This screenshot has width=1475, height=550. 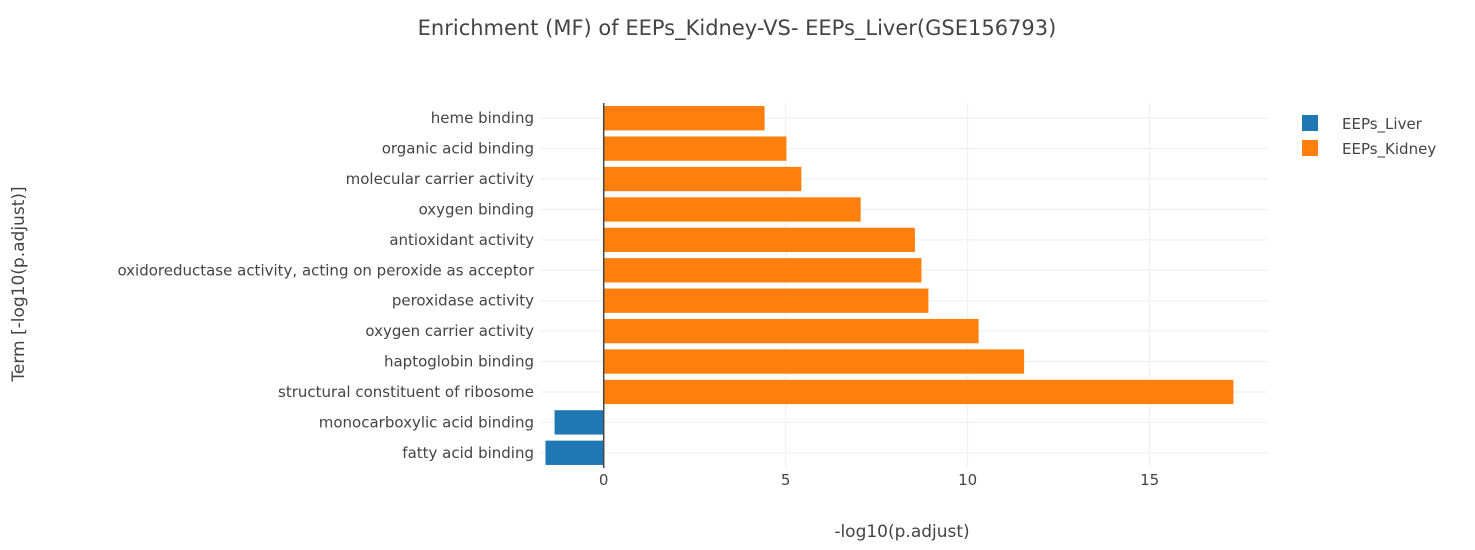 What do you see at coordinates (901, 532) in the screenshot?
I see `x-axis-title: -log10(p.adjust)` at bounding box center [901, 532].